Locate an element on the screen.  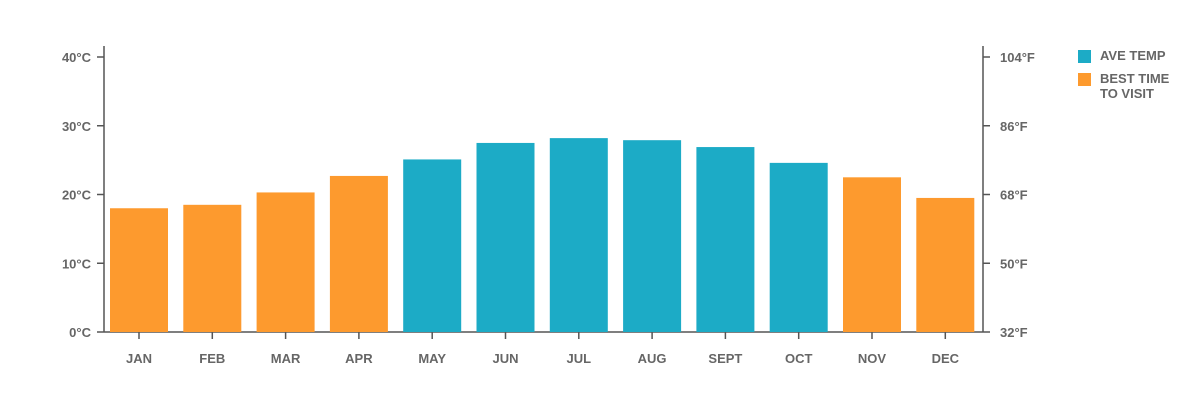
legend-swatch-ave-temp is located at coordinates (1084, 56).